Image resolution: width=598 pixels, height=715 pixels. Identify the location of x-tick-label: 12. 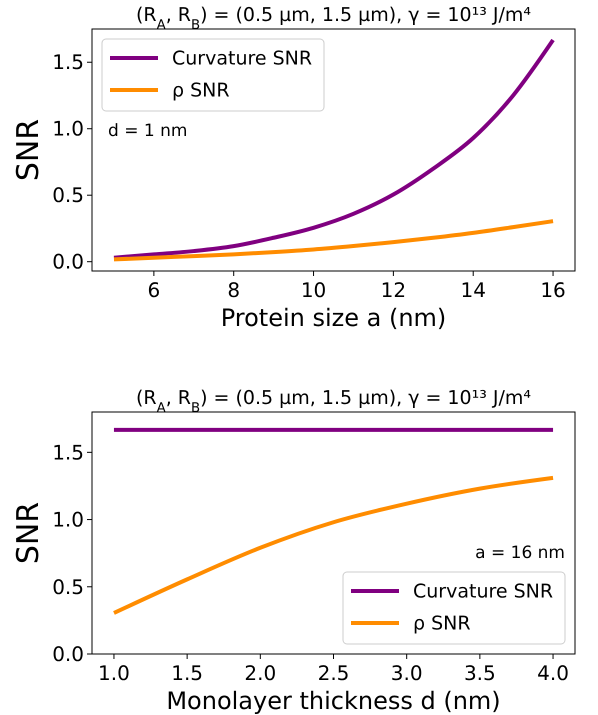
(393, 290).